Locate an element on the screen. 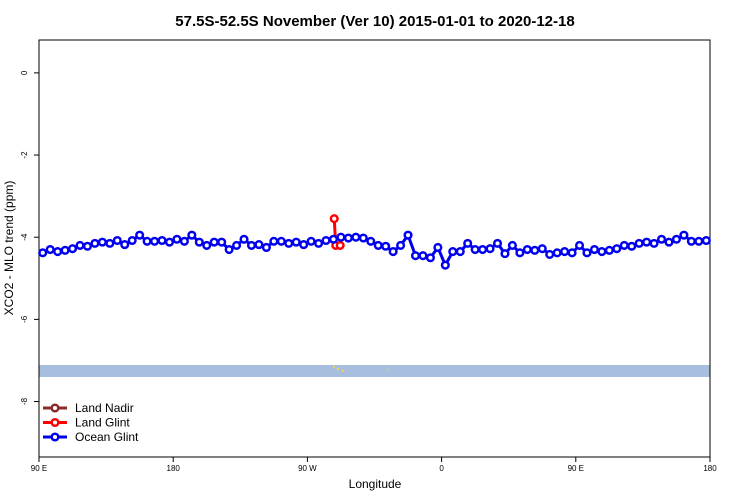  legend-label: Land Glint is located at coordinates (102, 423).